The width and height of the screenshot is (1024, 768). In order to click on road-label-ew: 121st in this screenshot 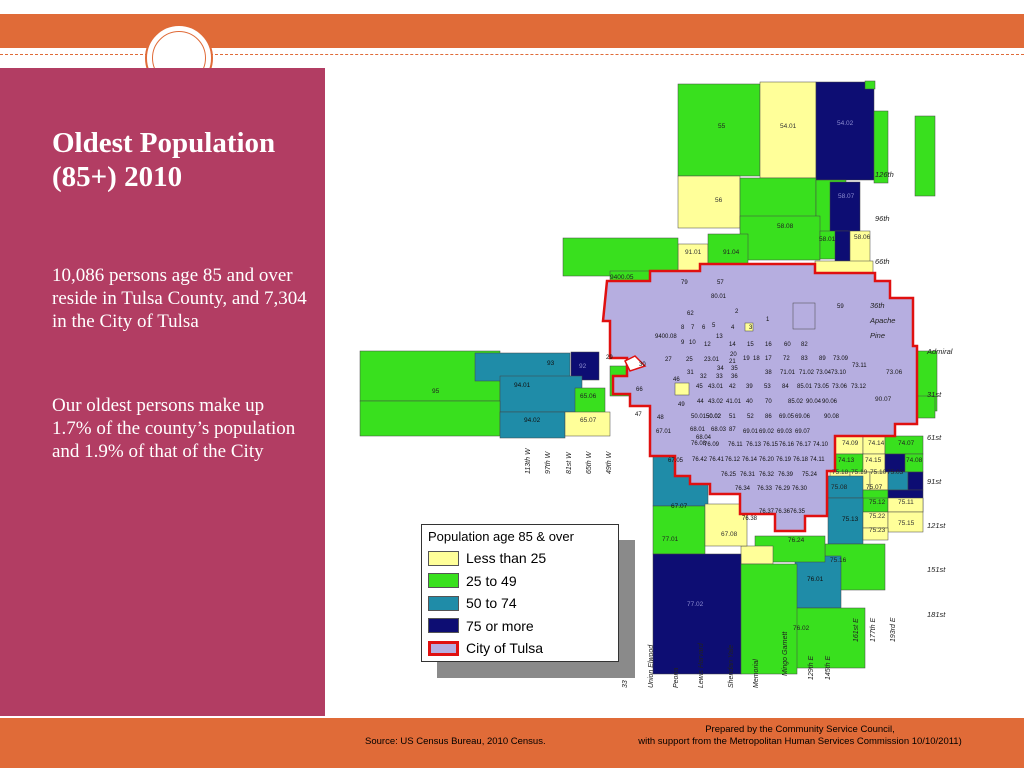, I will do `click(936, 525)`.